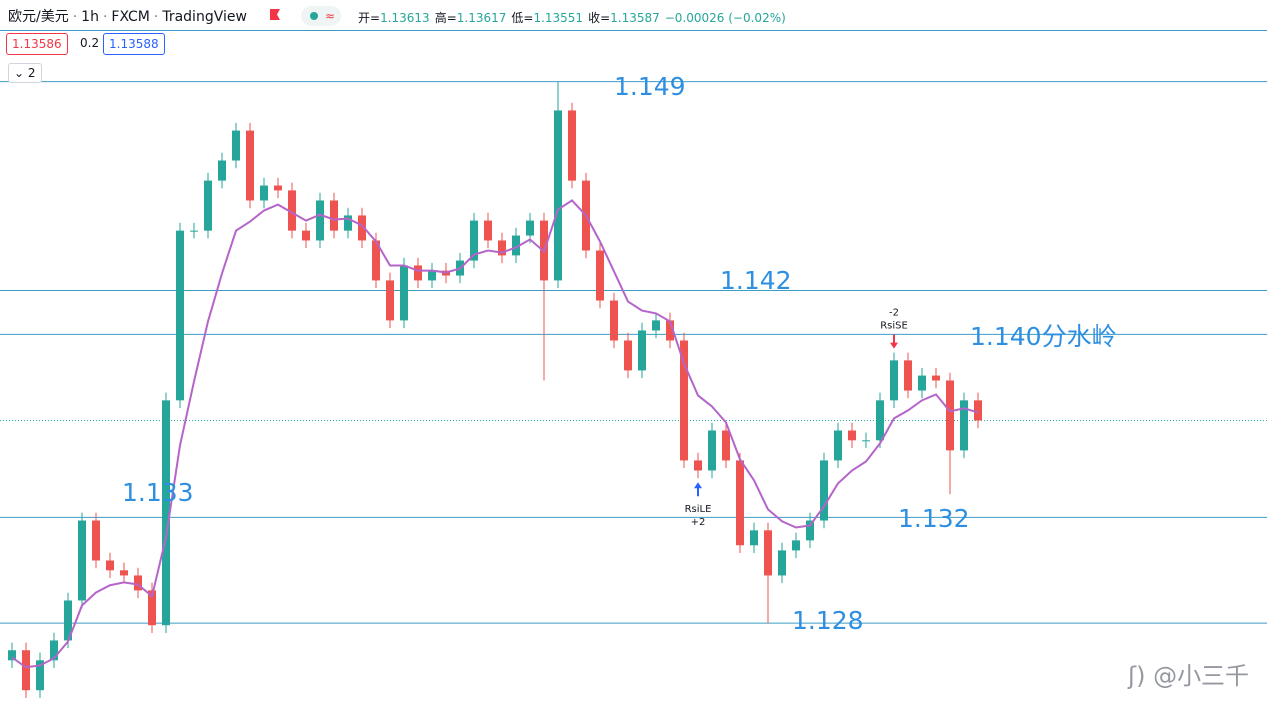 Image resolution: width=1267 pixels, height=716 pixels. What do you see at coordinates (894, 313) in the screenshot?
I see `signal-qty: -2` at bounding box center [894, 313].